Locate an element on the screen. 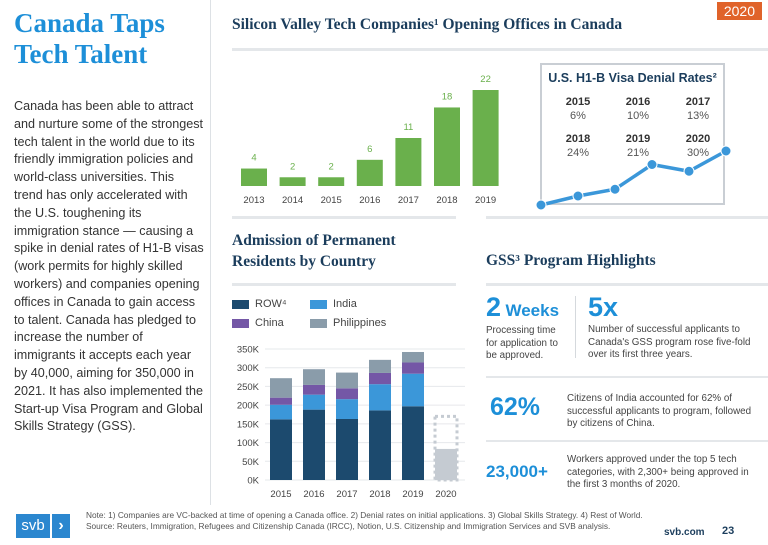 This screenshot has width=768, height=545. data-label: 22 is located at coordinates (485, 79).